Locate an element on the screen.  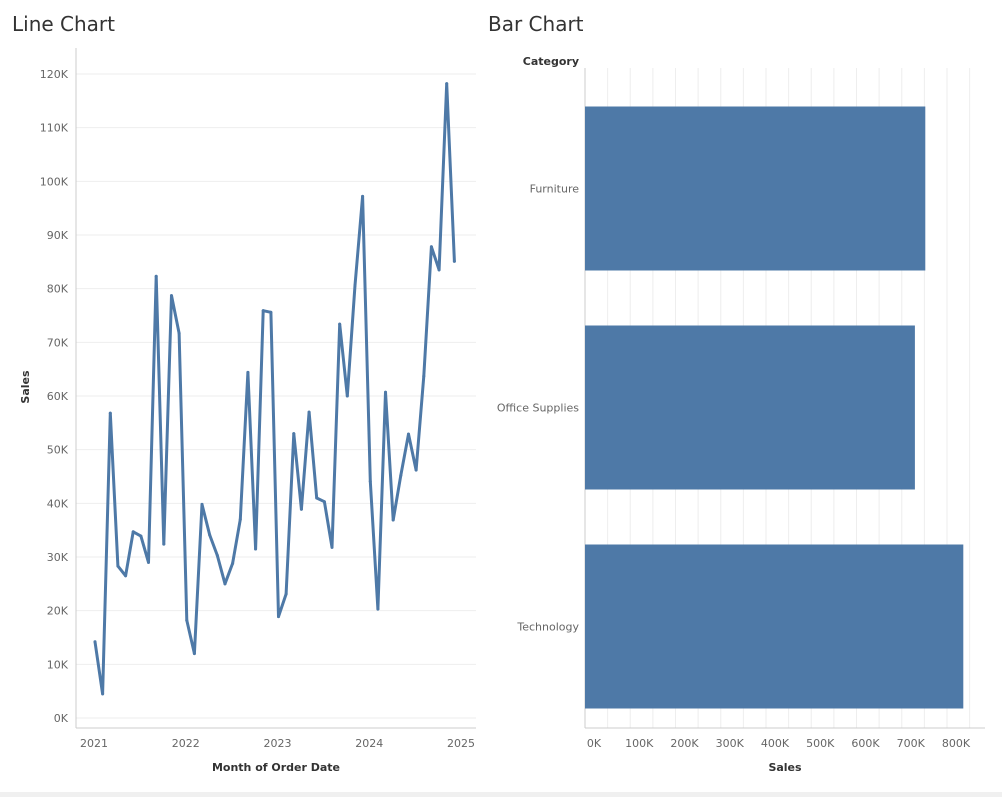
y-tick-label: 90K is located at coordinates (58, 235).